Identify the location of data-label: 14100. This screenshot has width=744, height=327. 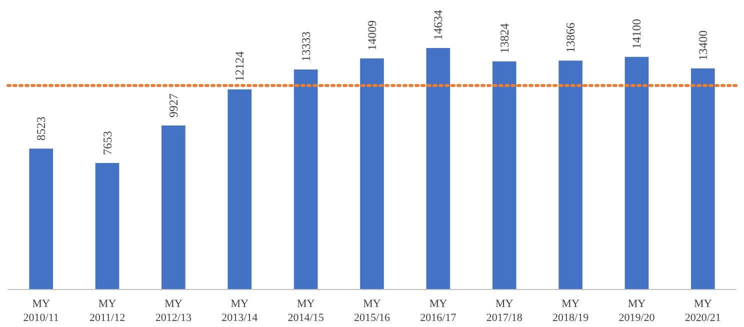
(637, 33).